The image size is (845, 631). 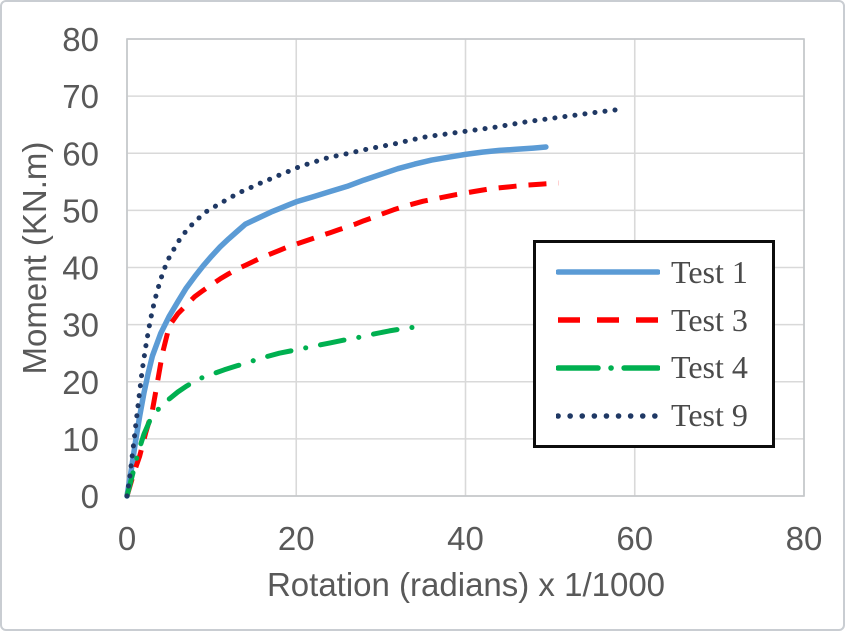 I want to click on legend-item: Test 1, so click(x=654, y=272).